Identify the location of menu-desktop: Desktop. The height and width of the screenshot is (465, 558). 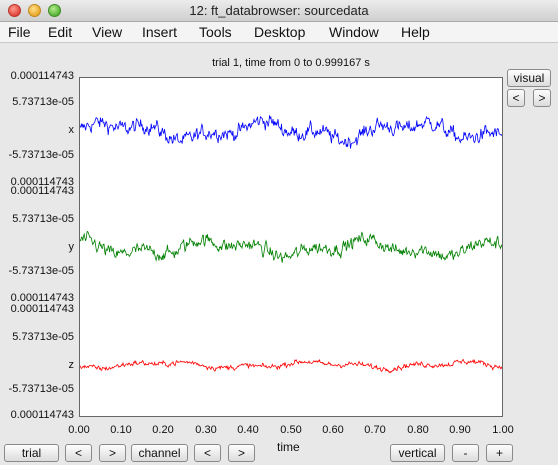
(280, 32).